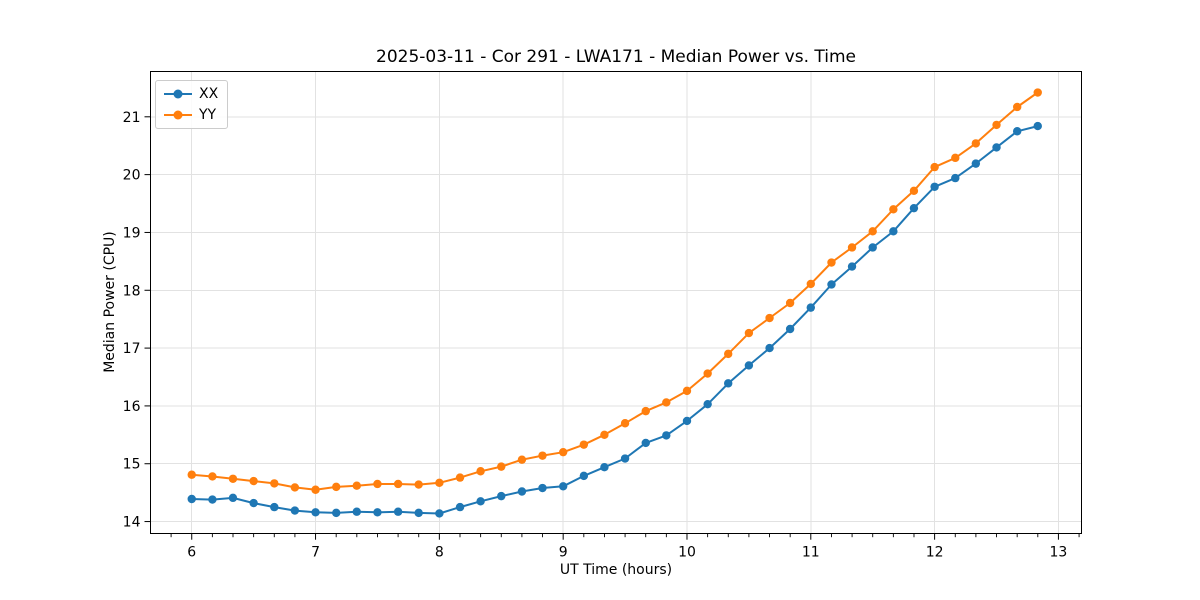 This screenshot has width=1200, height=600. Describe the element at coordinates (191, 553) in the screenshot. I see `x-tick-label: 6` at that location.